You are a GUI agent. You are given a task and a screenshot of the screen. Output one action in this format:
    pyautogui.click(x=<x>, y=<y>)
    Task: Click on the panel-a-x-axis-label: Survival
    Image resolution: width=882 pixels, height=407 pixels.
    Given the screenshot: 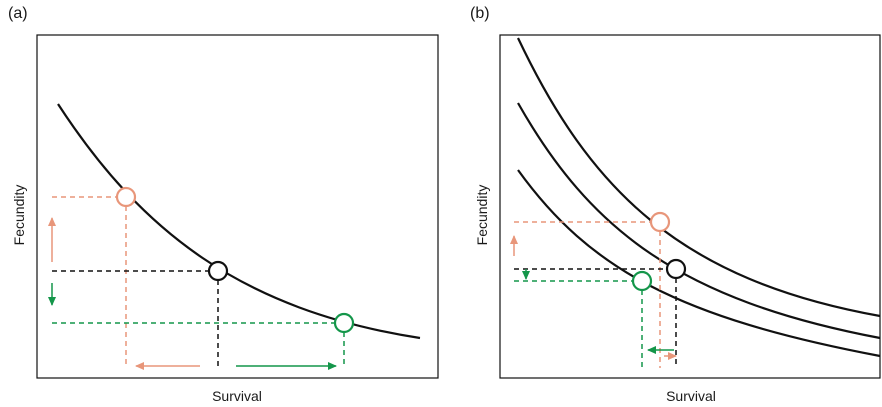 What is the action you would take?
    pyautogui.click(x=237, y=396)
    